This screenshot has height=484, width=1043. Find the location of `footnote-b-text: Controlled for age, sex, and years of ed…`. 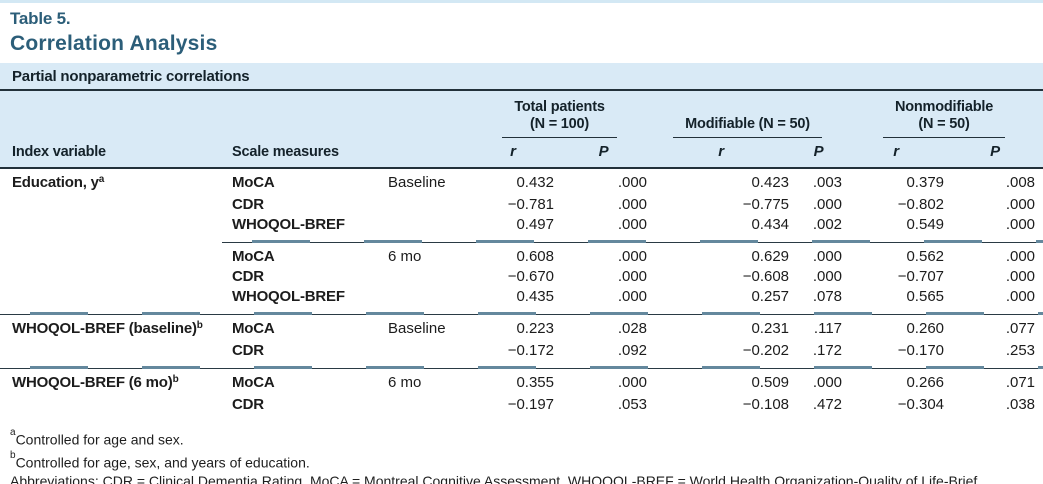

footnote-b-text: Controlled for age, sex, and years of ed… is located at coordinates (162, 462).